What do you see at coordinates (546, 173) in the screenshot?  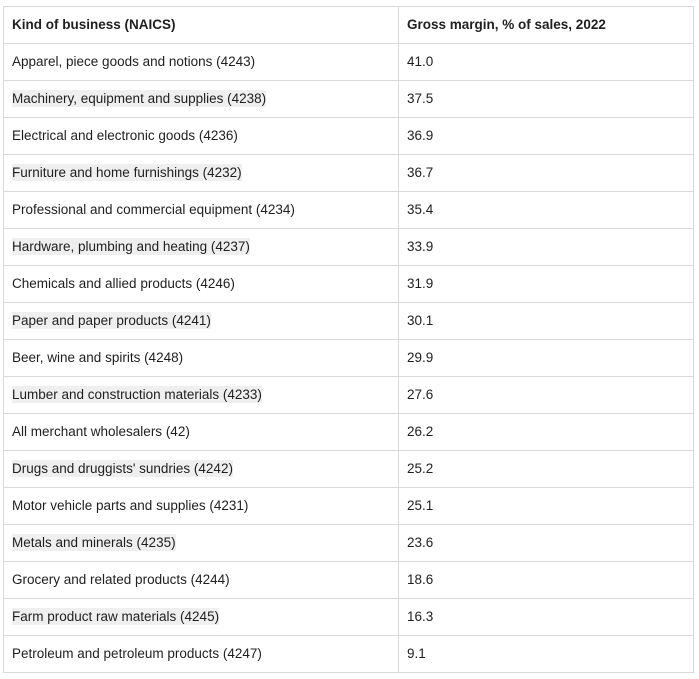 I see `margin-cell: 36.7` at bounding box center [546, 173].